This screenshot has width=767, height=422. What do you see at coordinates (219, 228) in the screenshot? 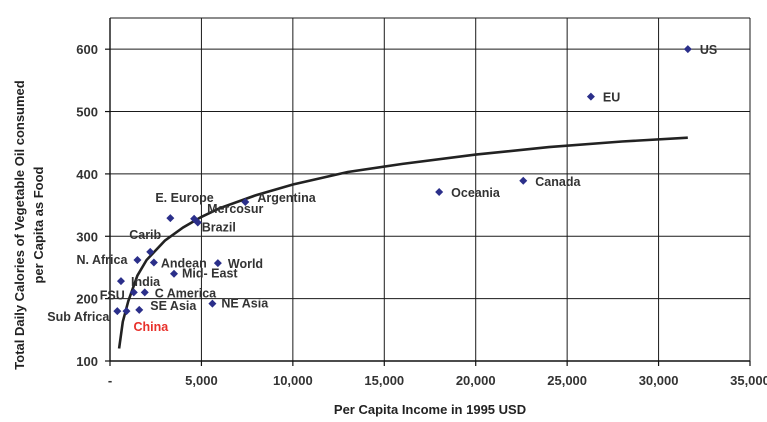
I see `point-label: Brazil` at bounding box center [219, 228].